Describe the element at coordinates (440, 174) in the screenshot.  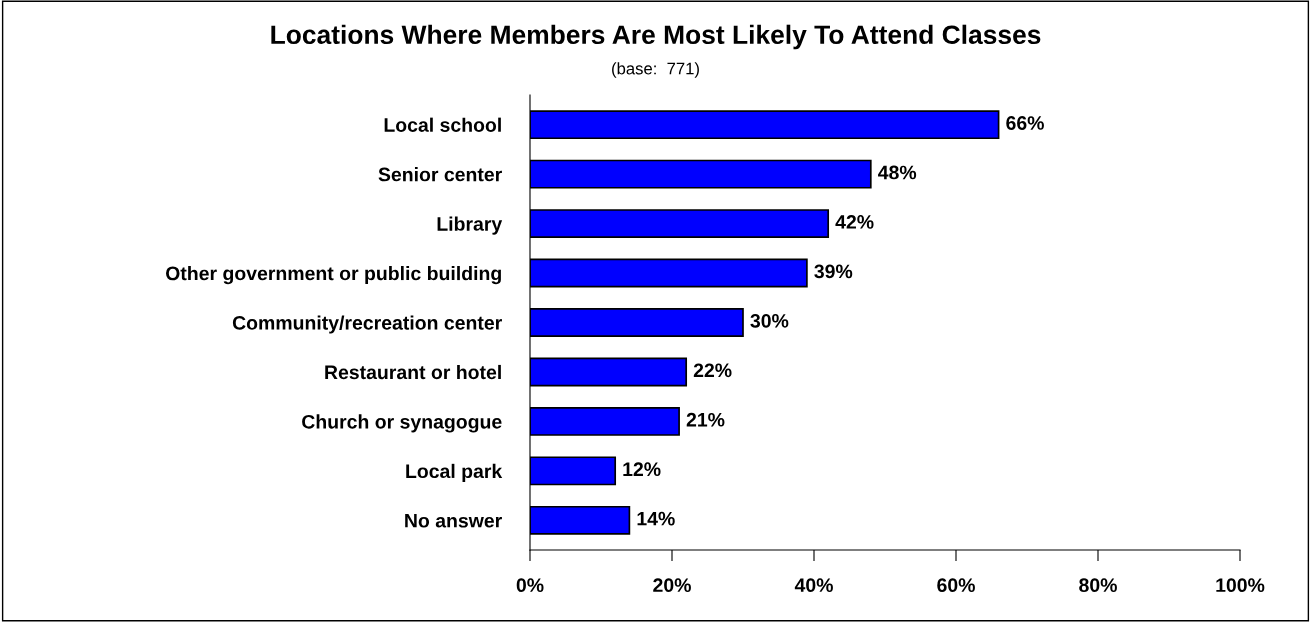
I see `y-tick-label: Senior center` at that location.